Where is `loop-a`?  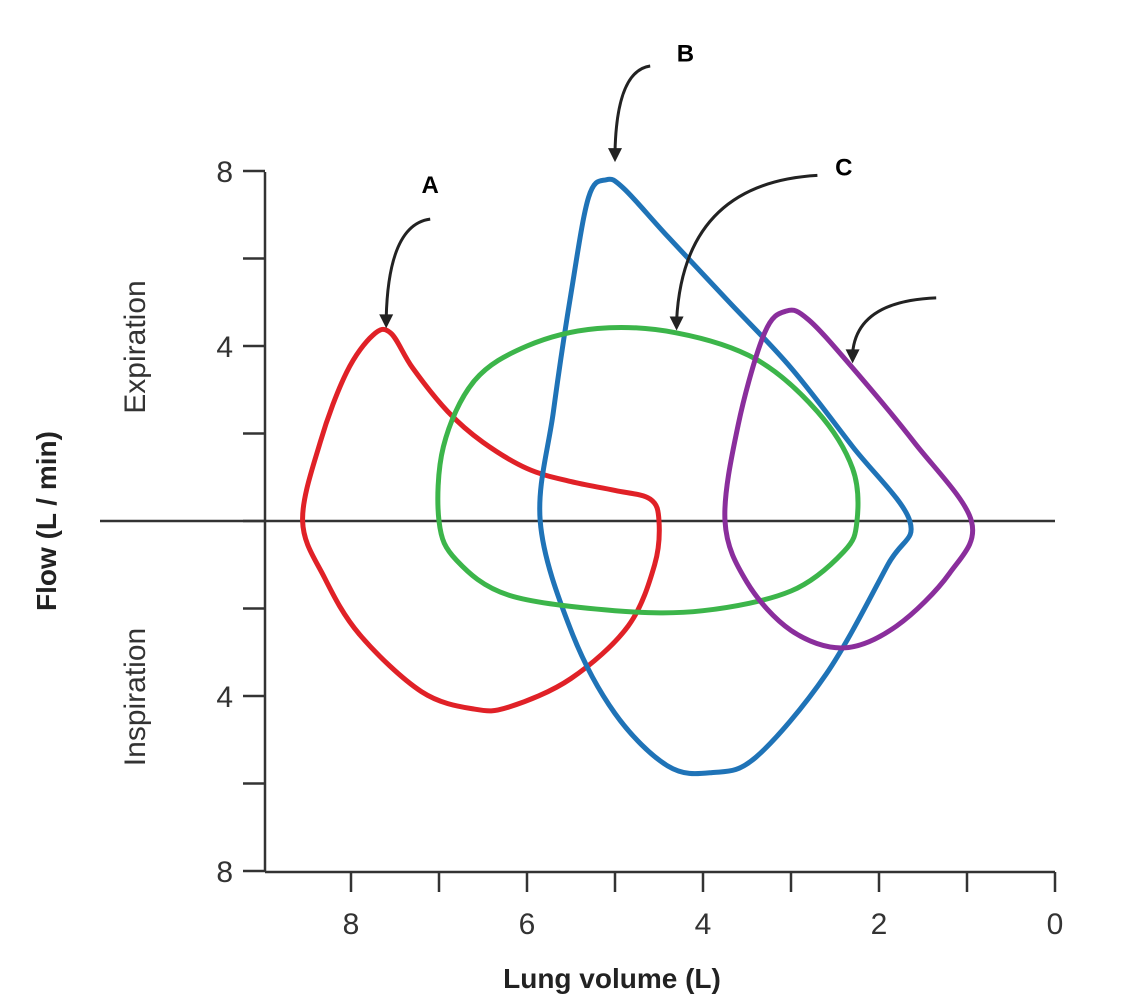
loop-a is located at coordinates (481, 520).